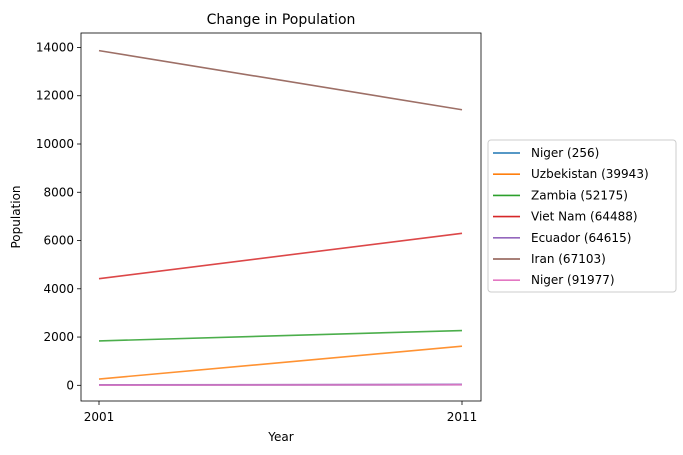 This screenshot has height=455, width=683. I want to click on y-tick-label: 2000, so click(58, 337).